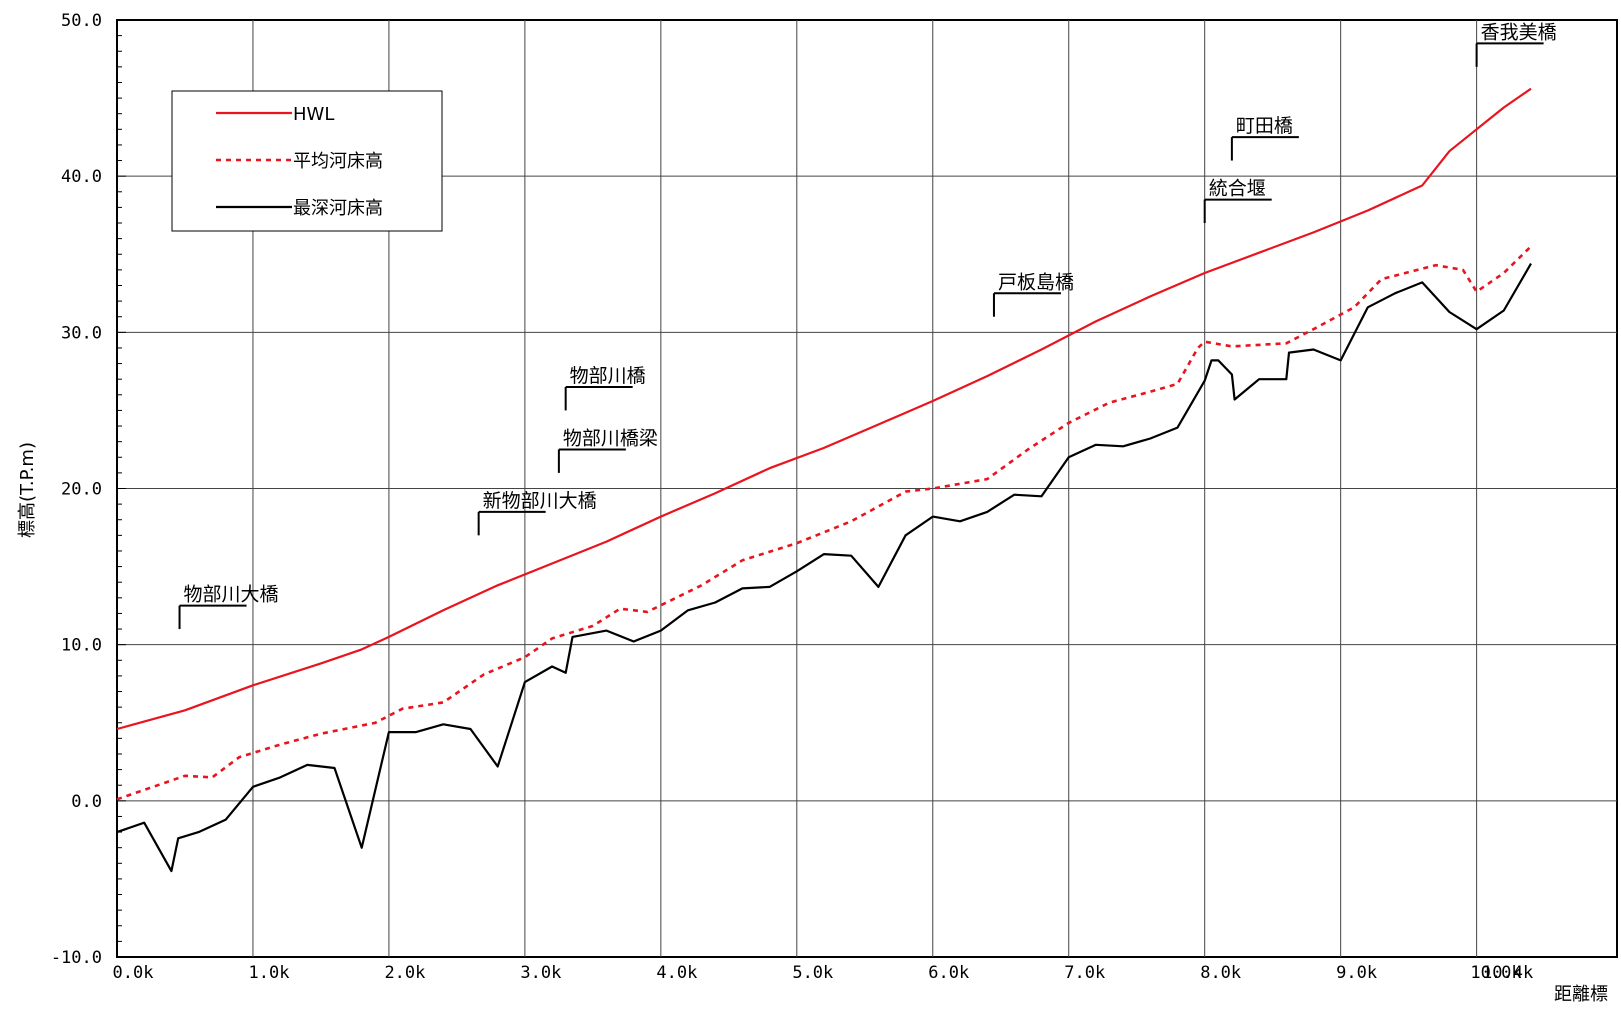  What do you see at coordinates (81, 333) in the screenshot?
I see `y-tick-label: 30.0` at bounding box center [81, 333].